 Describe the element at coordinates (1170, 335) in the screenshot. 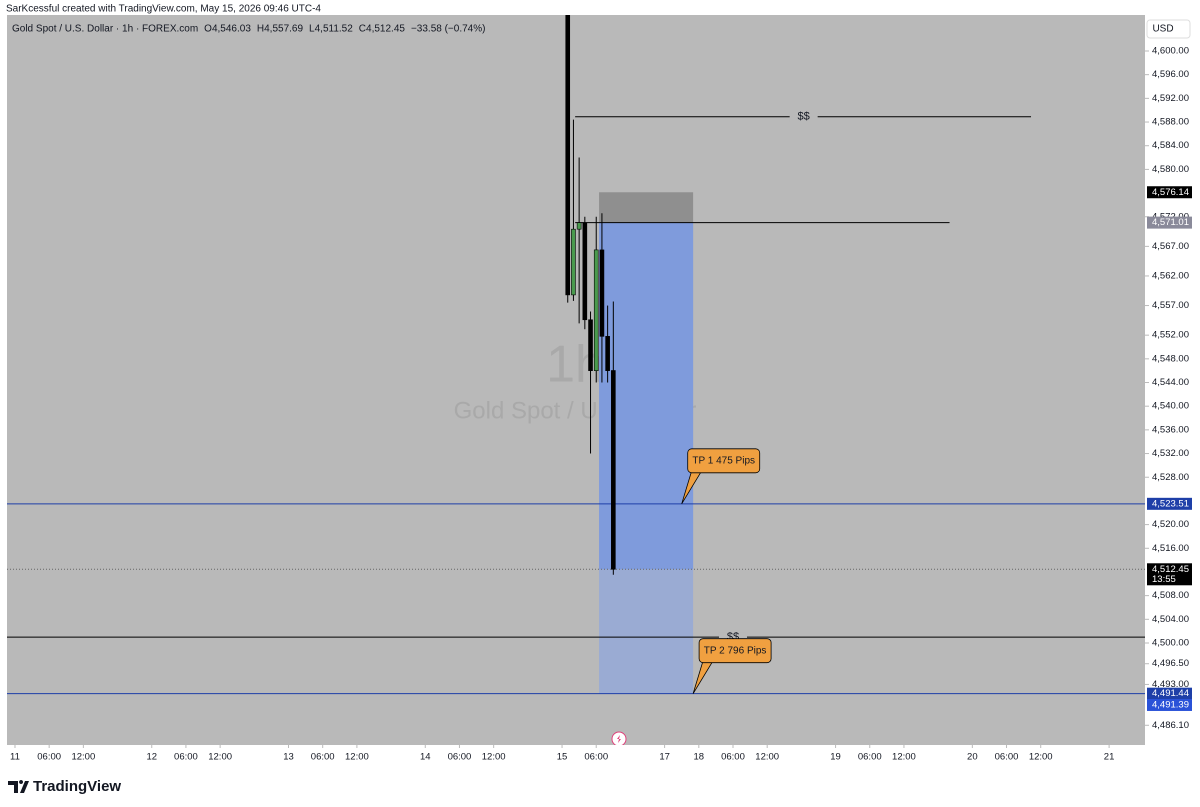

I see `y-tick-label: 4,552.00` at that location.